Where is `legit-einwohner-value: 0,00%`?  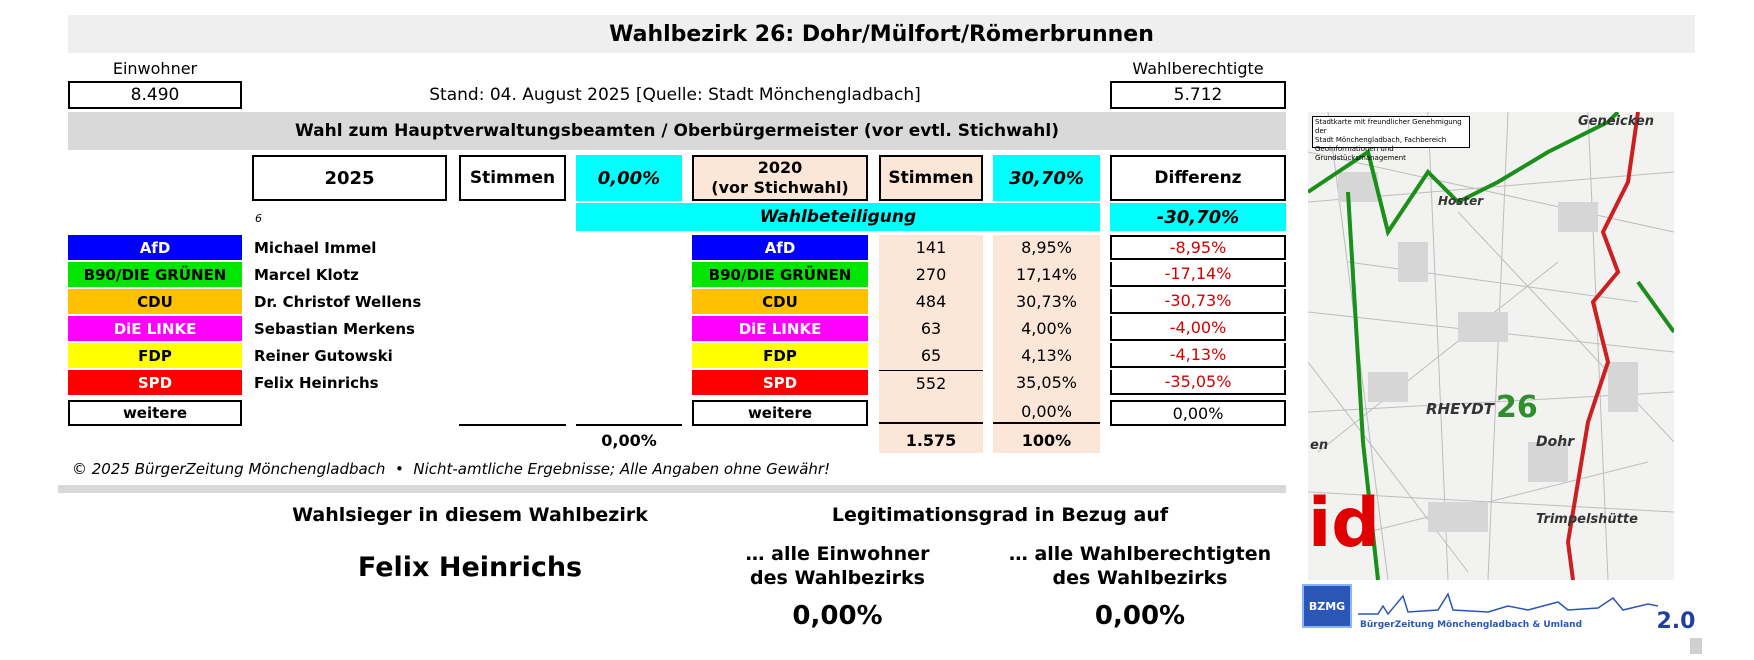
legit-einwohner-value: 0,00% is located at coordinates (837, 616).